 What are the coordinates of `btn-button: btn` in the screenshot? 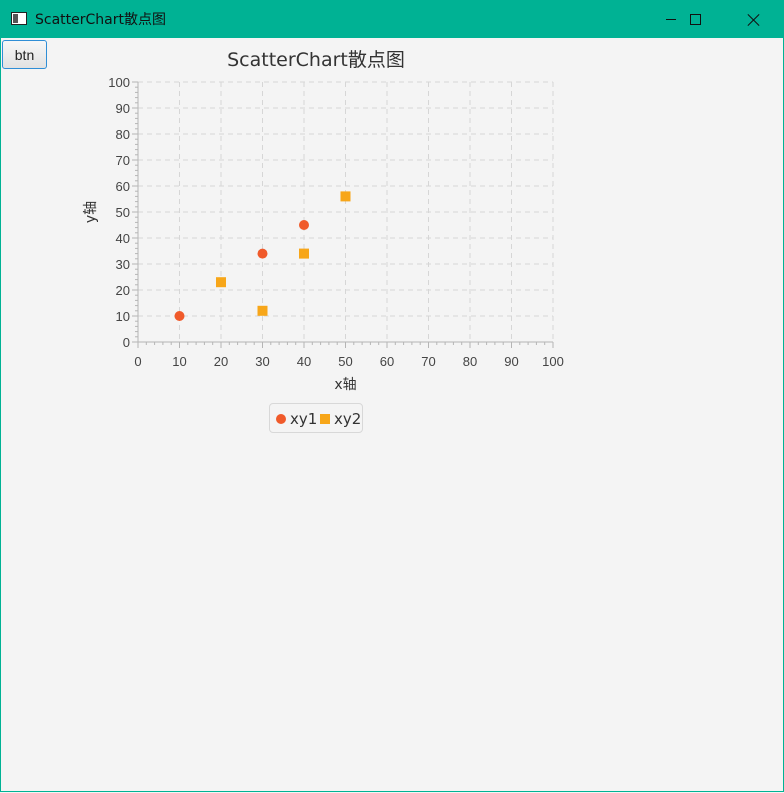 It's located at (24, 54).